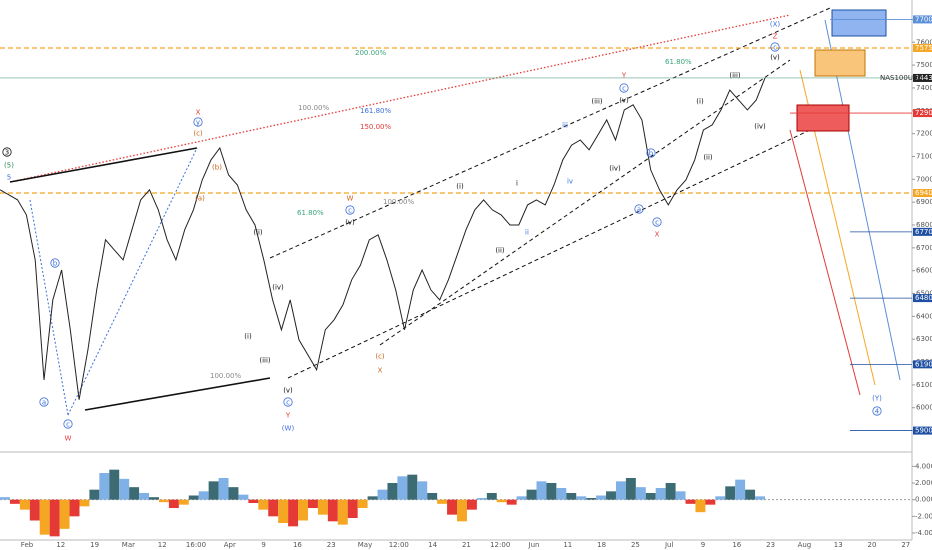  What do you see at coordinates (924, 248) in the screenshot?
I see `y-tick-label: 6700.0` at bounding box center [924, 248].